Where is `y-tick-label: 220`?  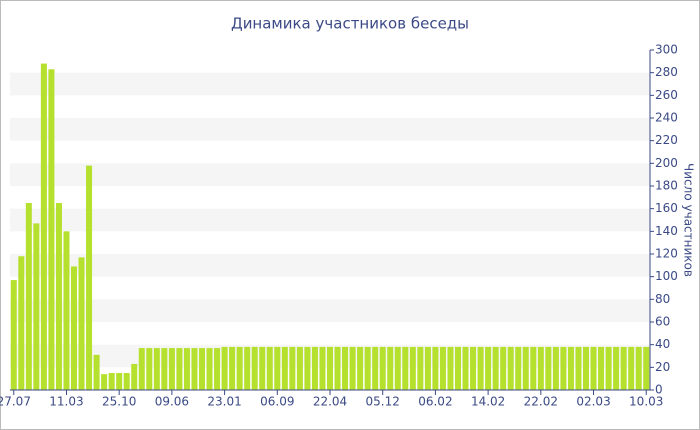 y-tick-label: 220 is located at coordinates (666, 140).